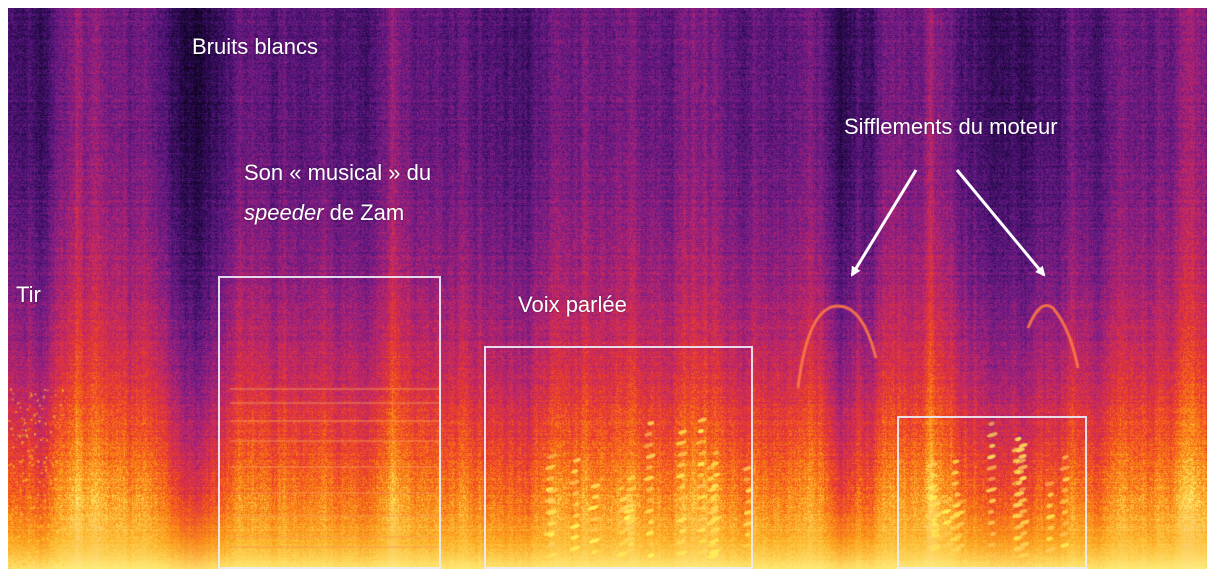 Image resolution: width=1211 pixels, height=571 pixels. What do you see at coordinates (329, 422) in the screenshot?
I see `box-musical-sound` at bounding box center [329, 422].